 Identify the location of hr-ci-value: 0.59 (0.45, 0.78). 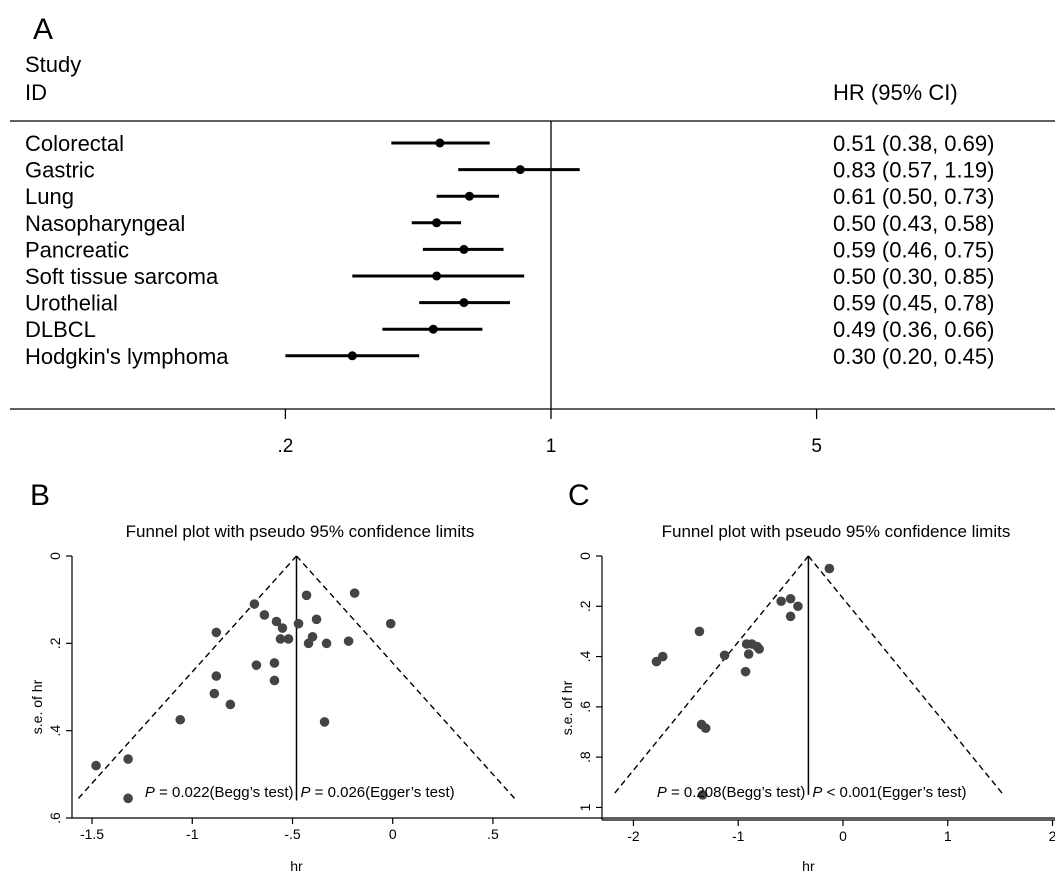
(913, 303).